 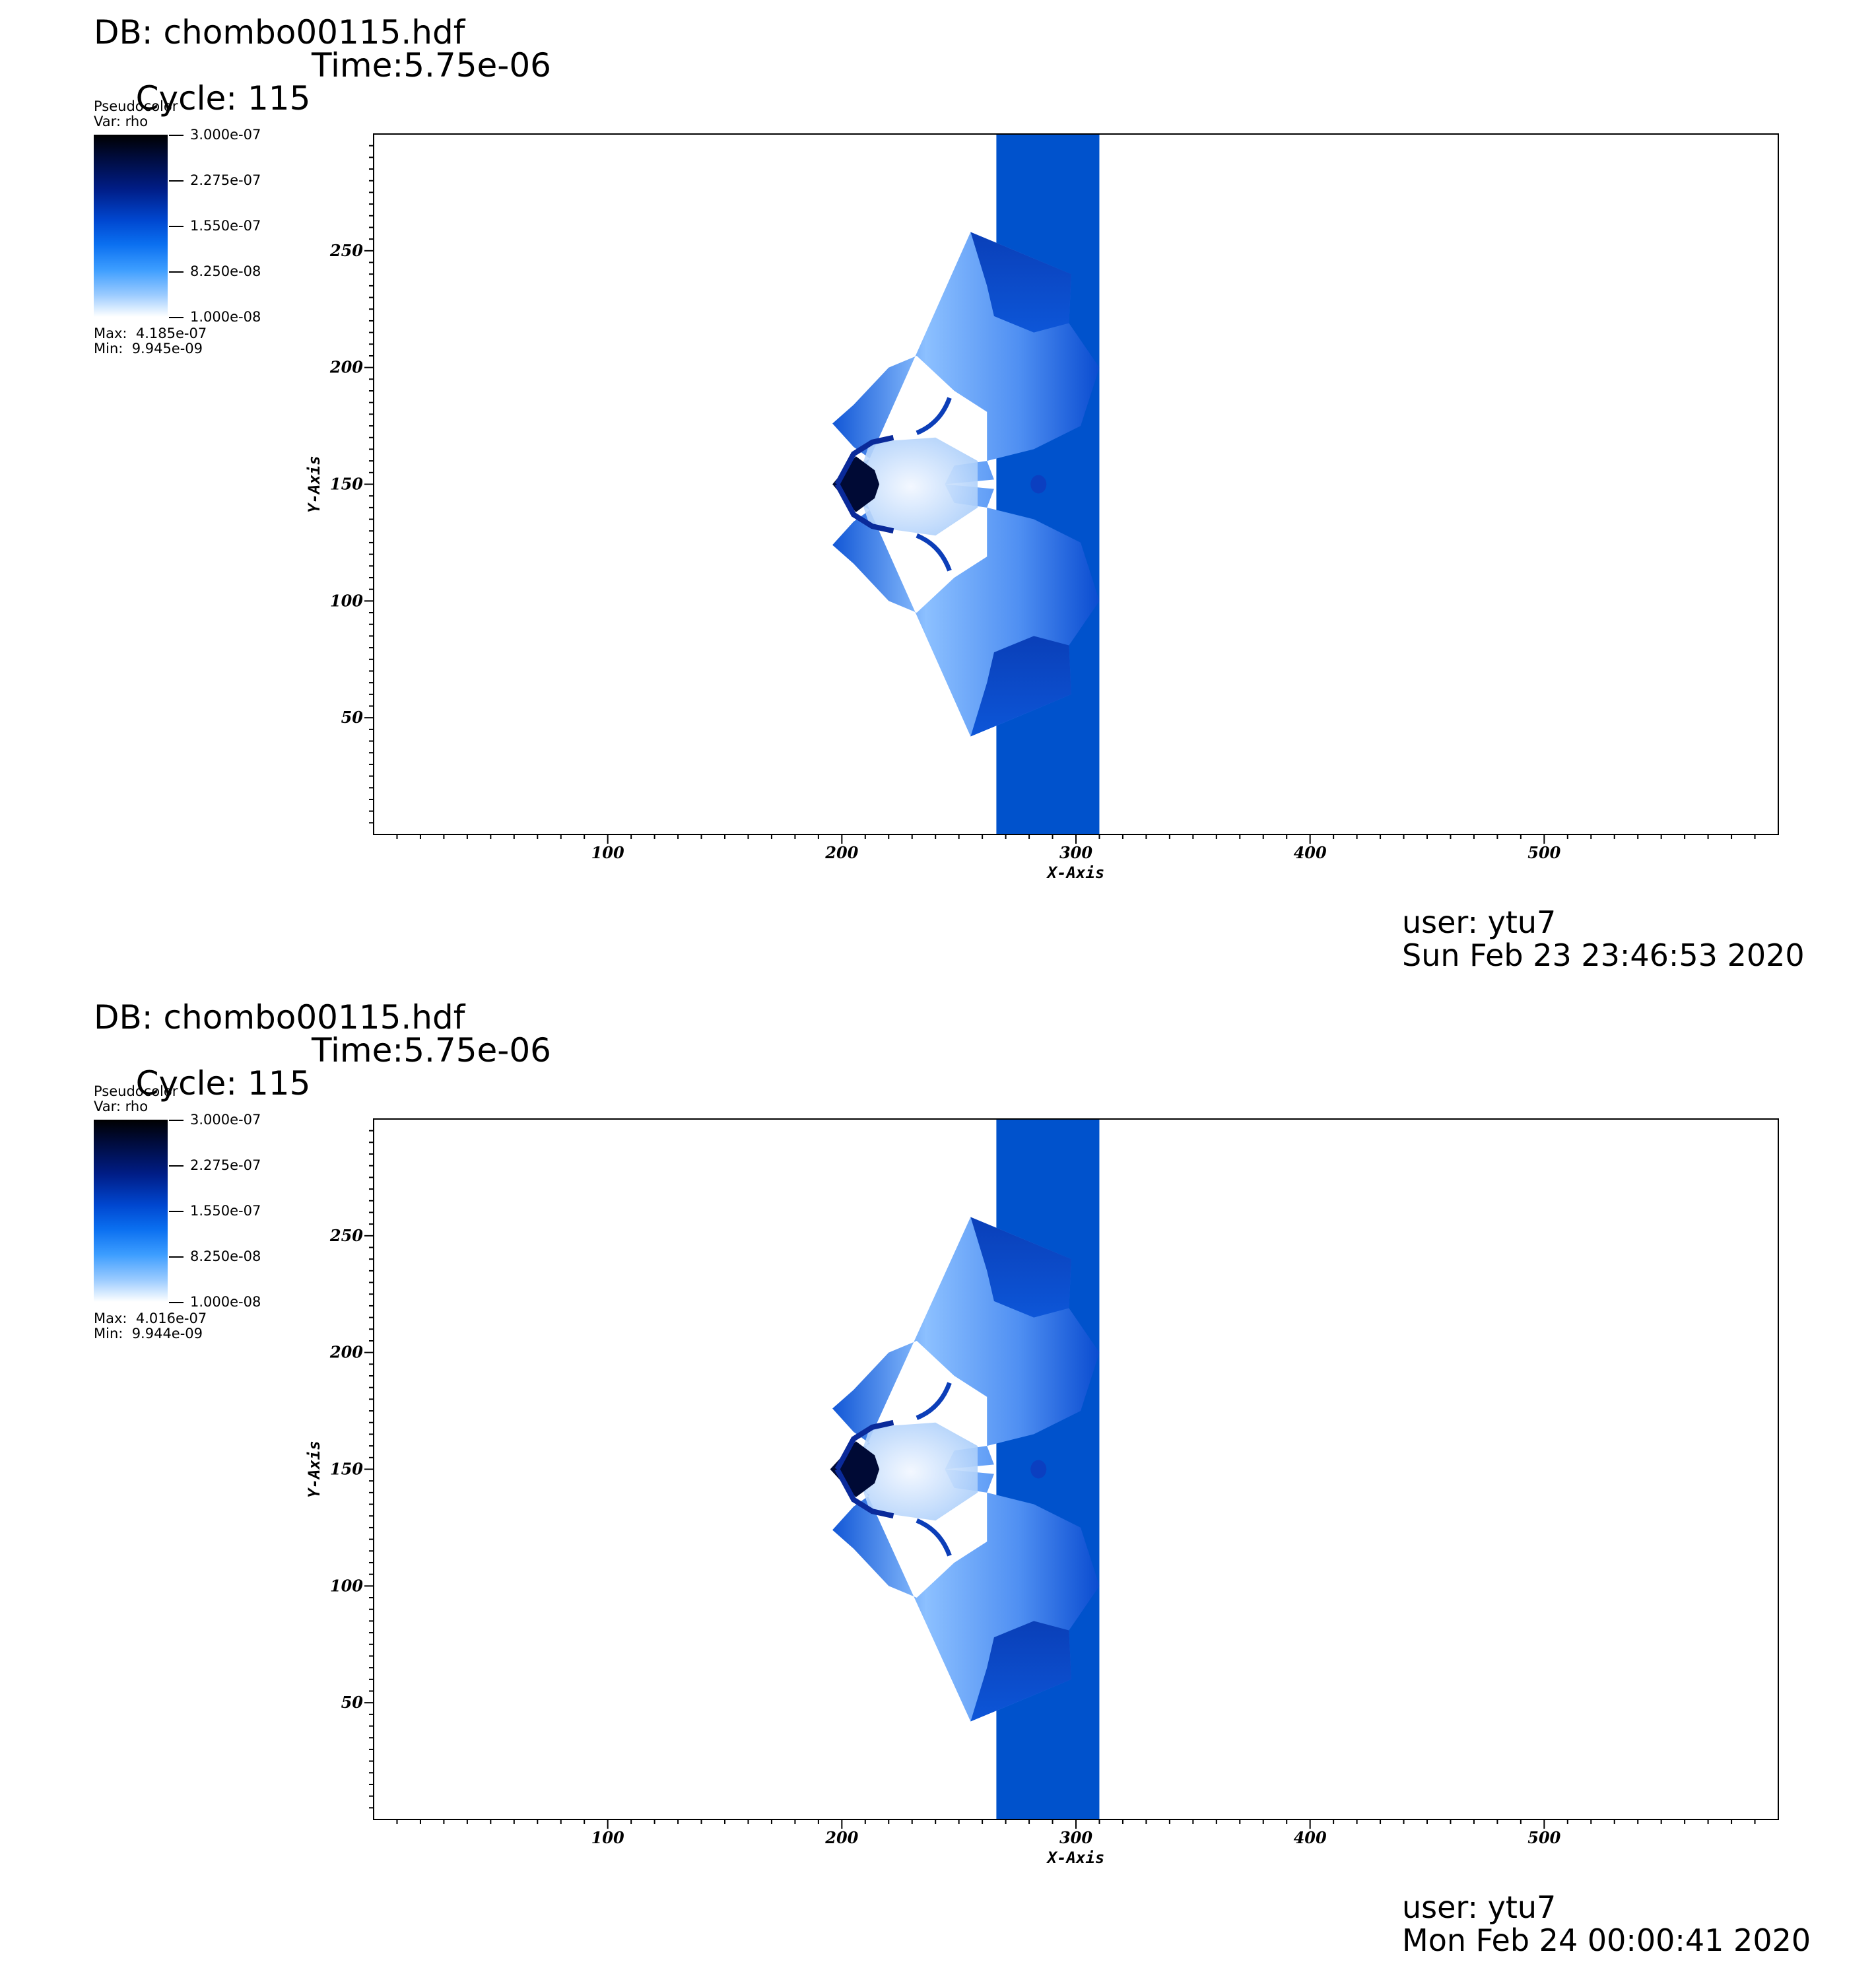 I want to click on legend-max: Max: 4.185e-07, so click(x=150, y=333).